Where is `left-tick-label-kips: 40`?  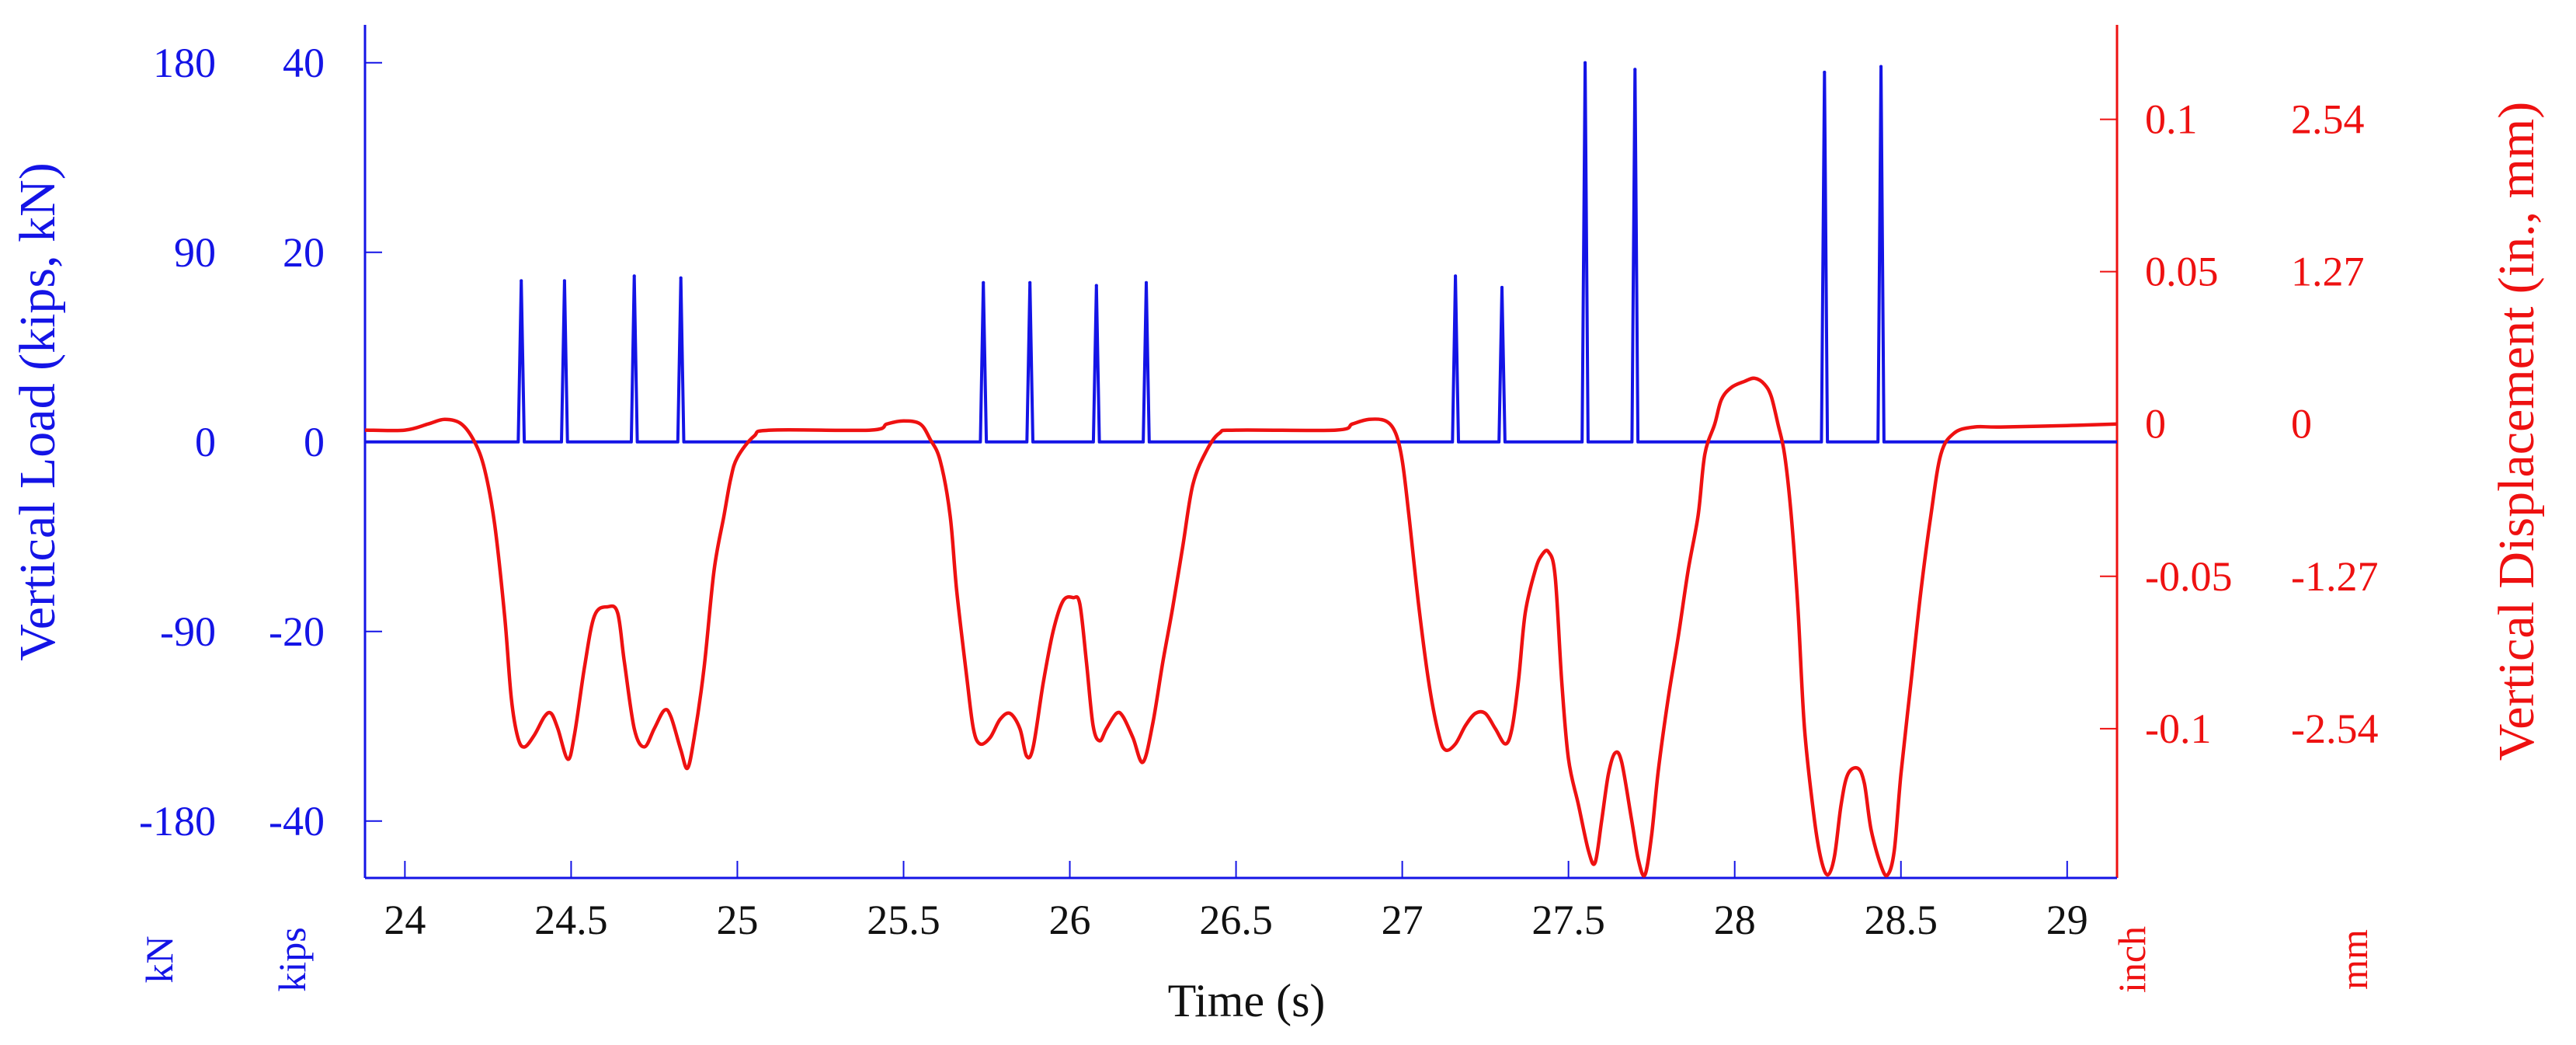 left-tick-label-kips: 40 is located at coordinates (304, 63).